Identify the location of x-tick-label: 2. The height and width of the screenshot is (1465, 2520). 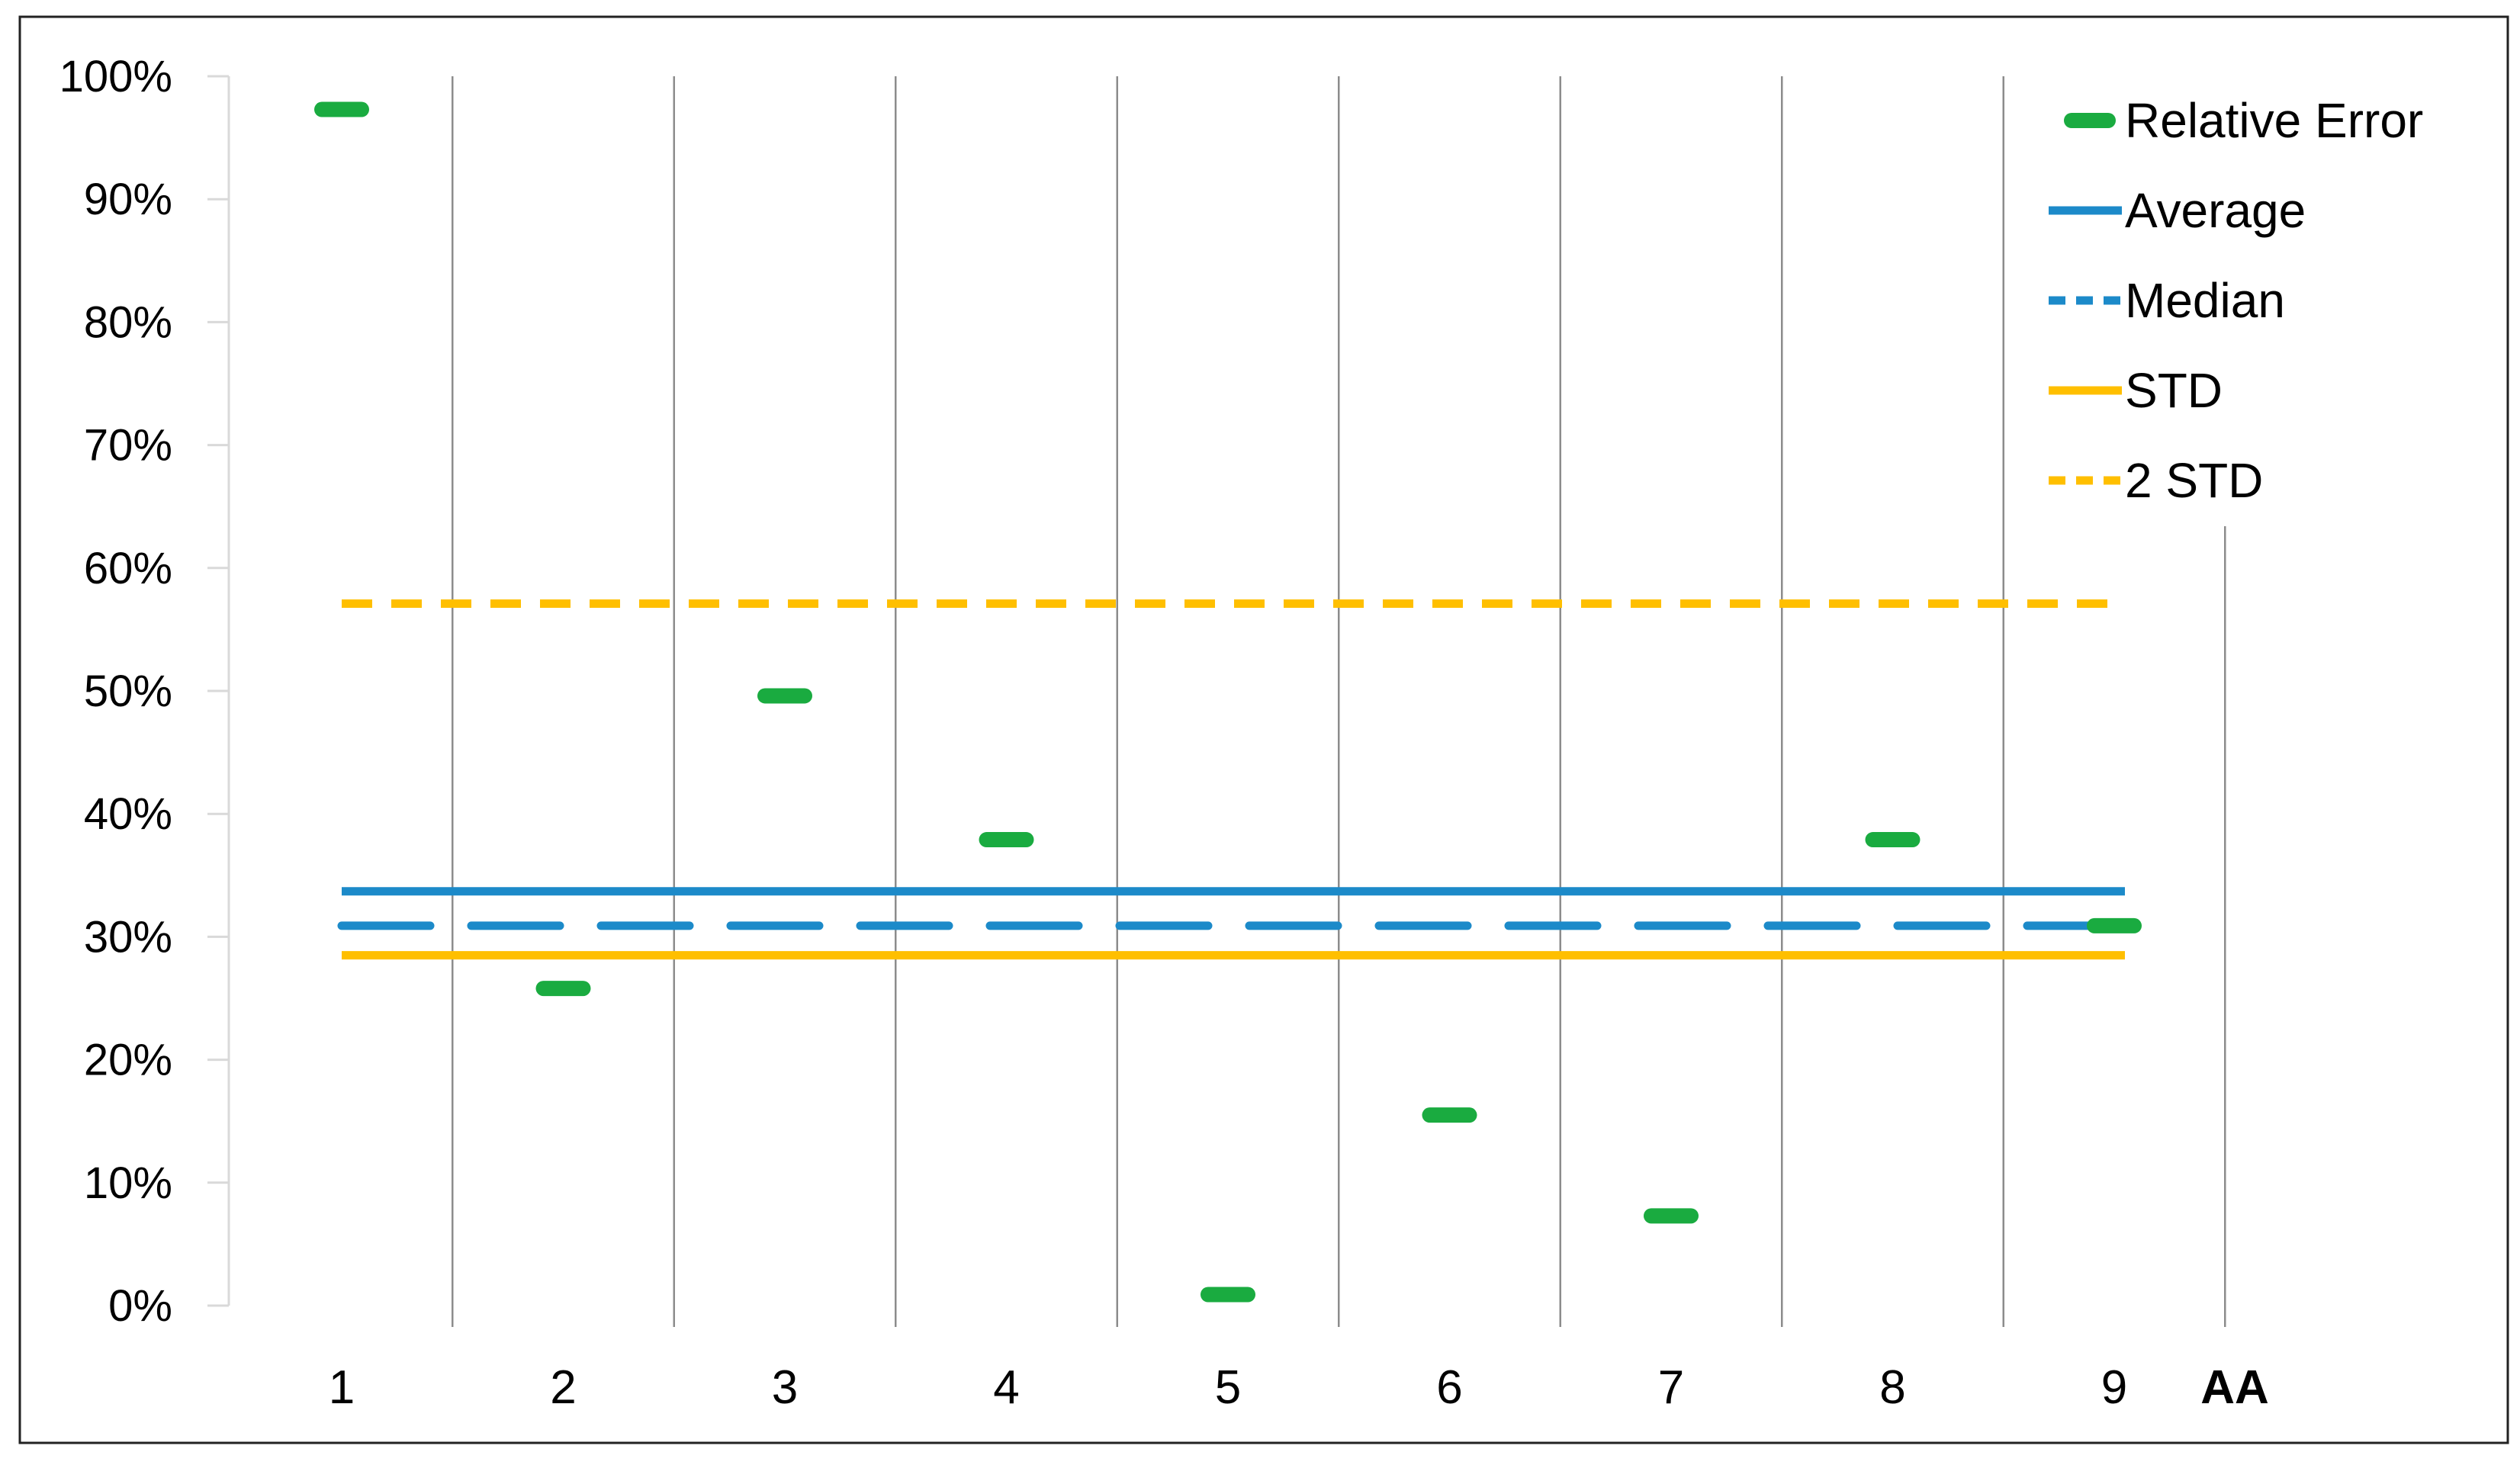
(563, 1387).